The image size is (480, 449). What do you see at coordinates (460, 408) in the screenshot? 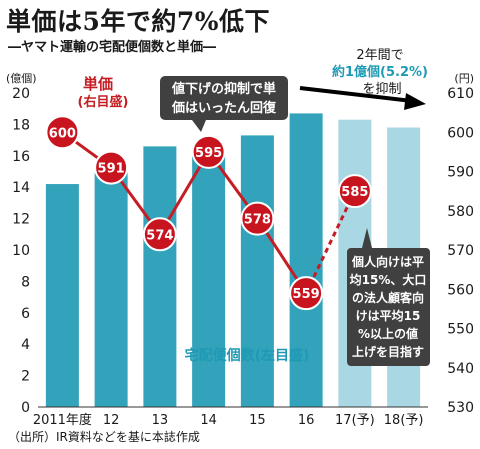
I see `right-tick-label: 530` at bounding box center [460, 408].